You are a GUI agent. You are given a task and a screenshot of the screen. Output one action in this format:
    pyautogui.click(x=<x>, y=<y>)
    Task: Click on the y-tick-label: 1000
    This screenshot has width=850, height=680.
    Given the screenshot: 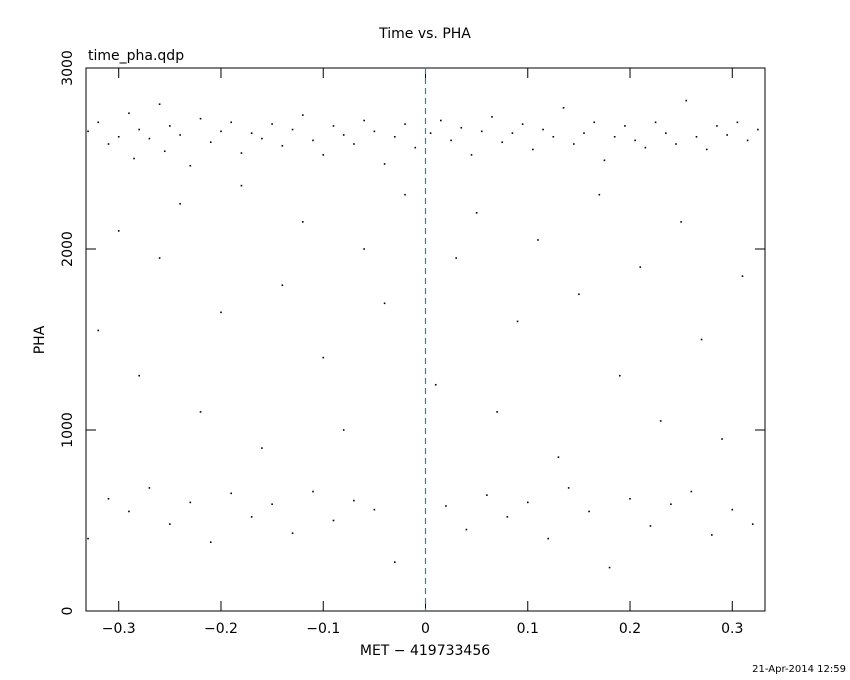 What is the action you would take?
    pyautogui.click(x=68, y=430)
    